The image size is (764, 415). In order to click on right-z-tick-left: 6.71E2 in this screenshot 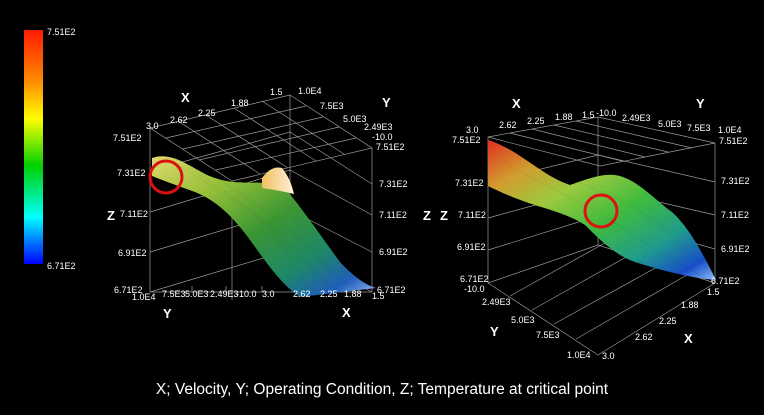, I will do `click(474, 279)`.